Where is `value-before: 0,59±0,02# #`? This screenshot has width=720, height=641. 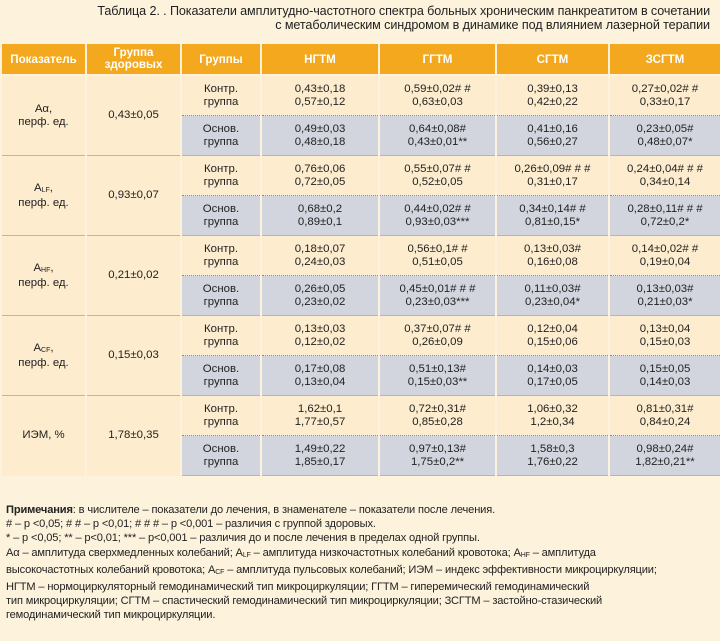
value-before: 0,59±0,02# # is located at coordinates (437, 88).